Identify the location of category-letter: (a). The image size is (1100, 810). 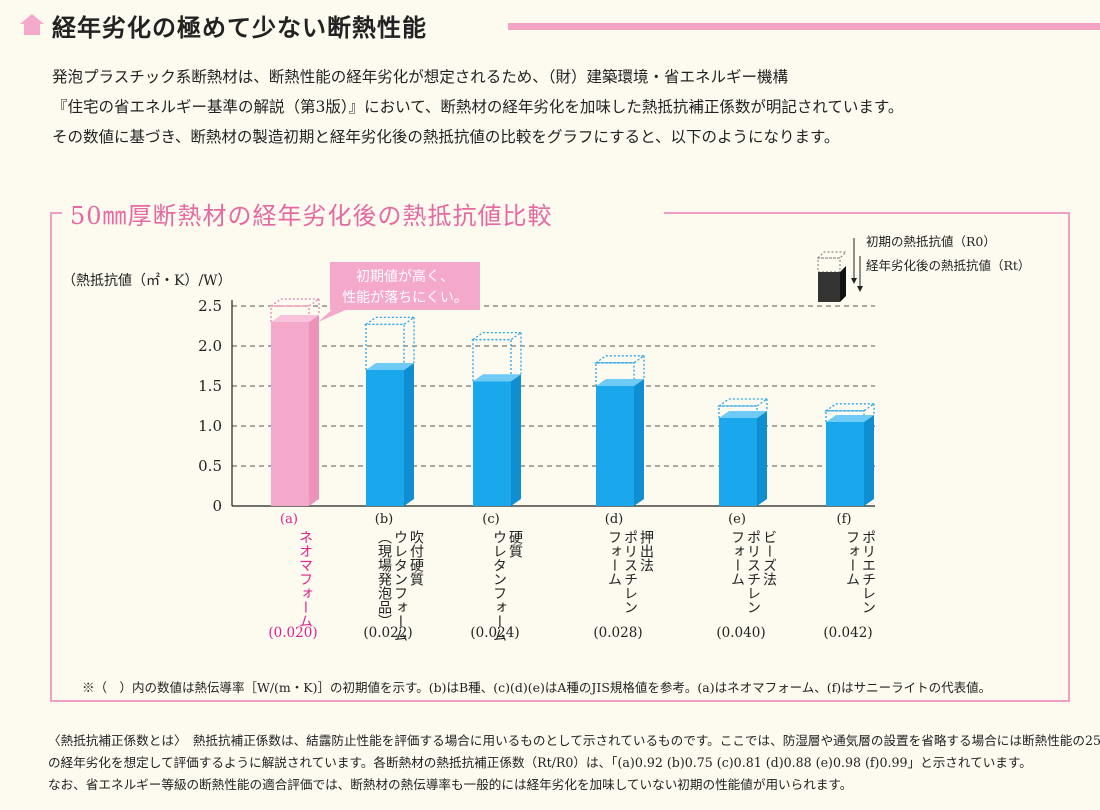
(289, 519).